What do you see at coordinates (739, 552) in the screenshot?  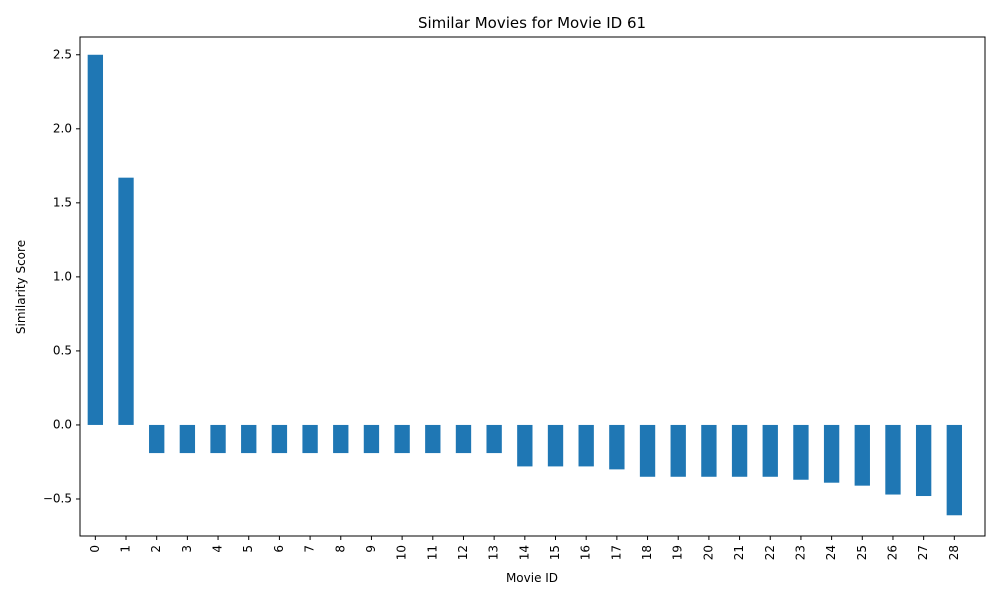 I see `x-tick-label: 21` at bounding box center [739, 552].